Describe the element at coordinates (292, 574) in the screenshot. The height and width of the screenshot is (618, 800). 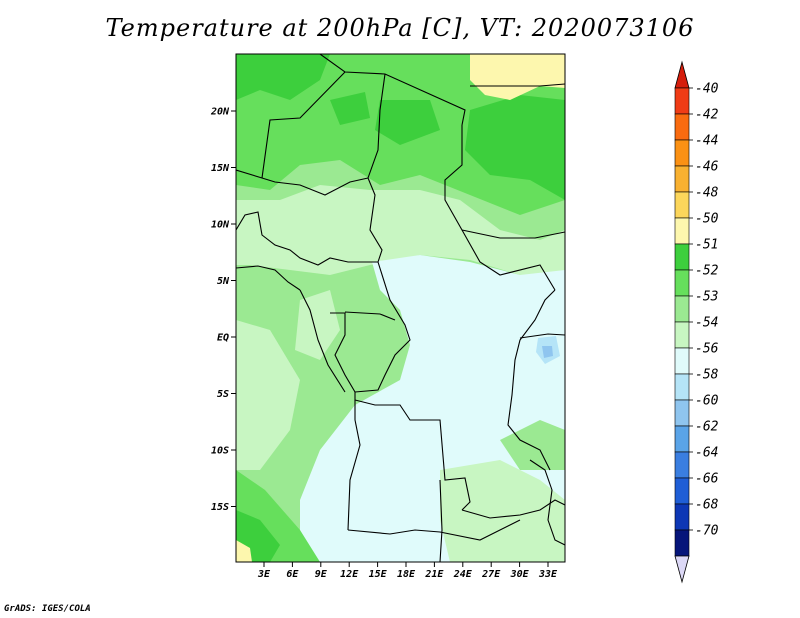
I see `x-tick-label: 6E` at that location.